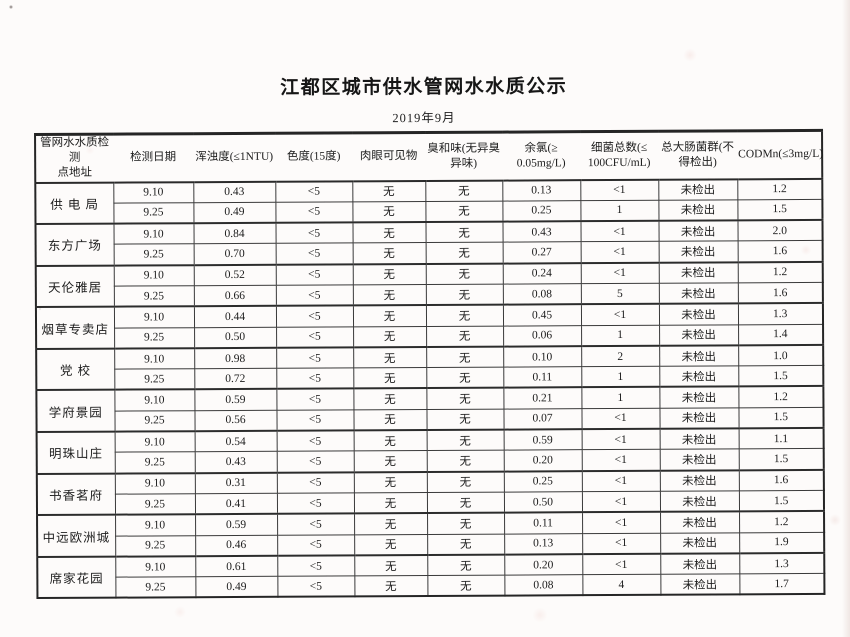 This screenshot has height=637, width=850. What do you see at coordinates (234, 254) in the screenshot?
I see `turbidity-cell: 0.70` at bounding box center [234, 254].